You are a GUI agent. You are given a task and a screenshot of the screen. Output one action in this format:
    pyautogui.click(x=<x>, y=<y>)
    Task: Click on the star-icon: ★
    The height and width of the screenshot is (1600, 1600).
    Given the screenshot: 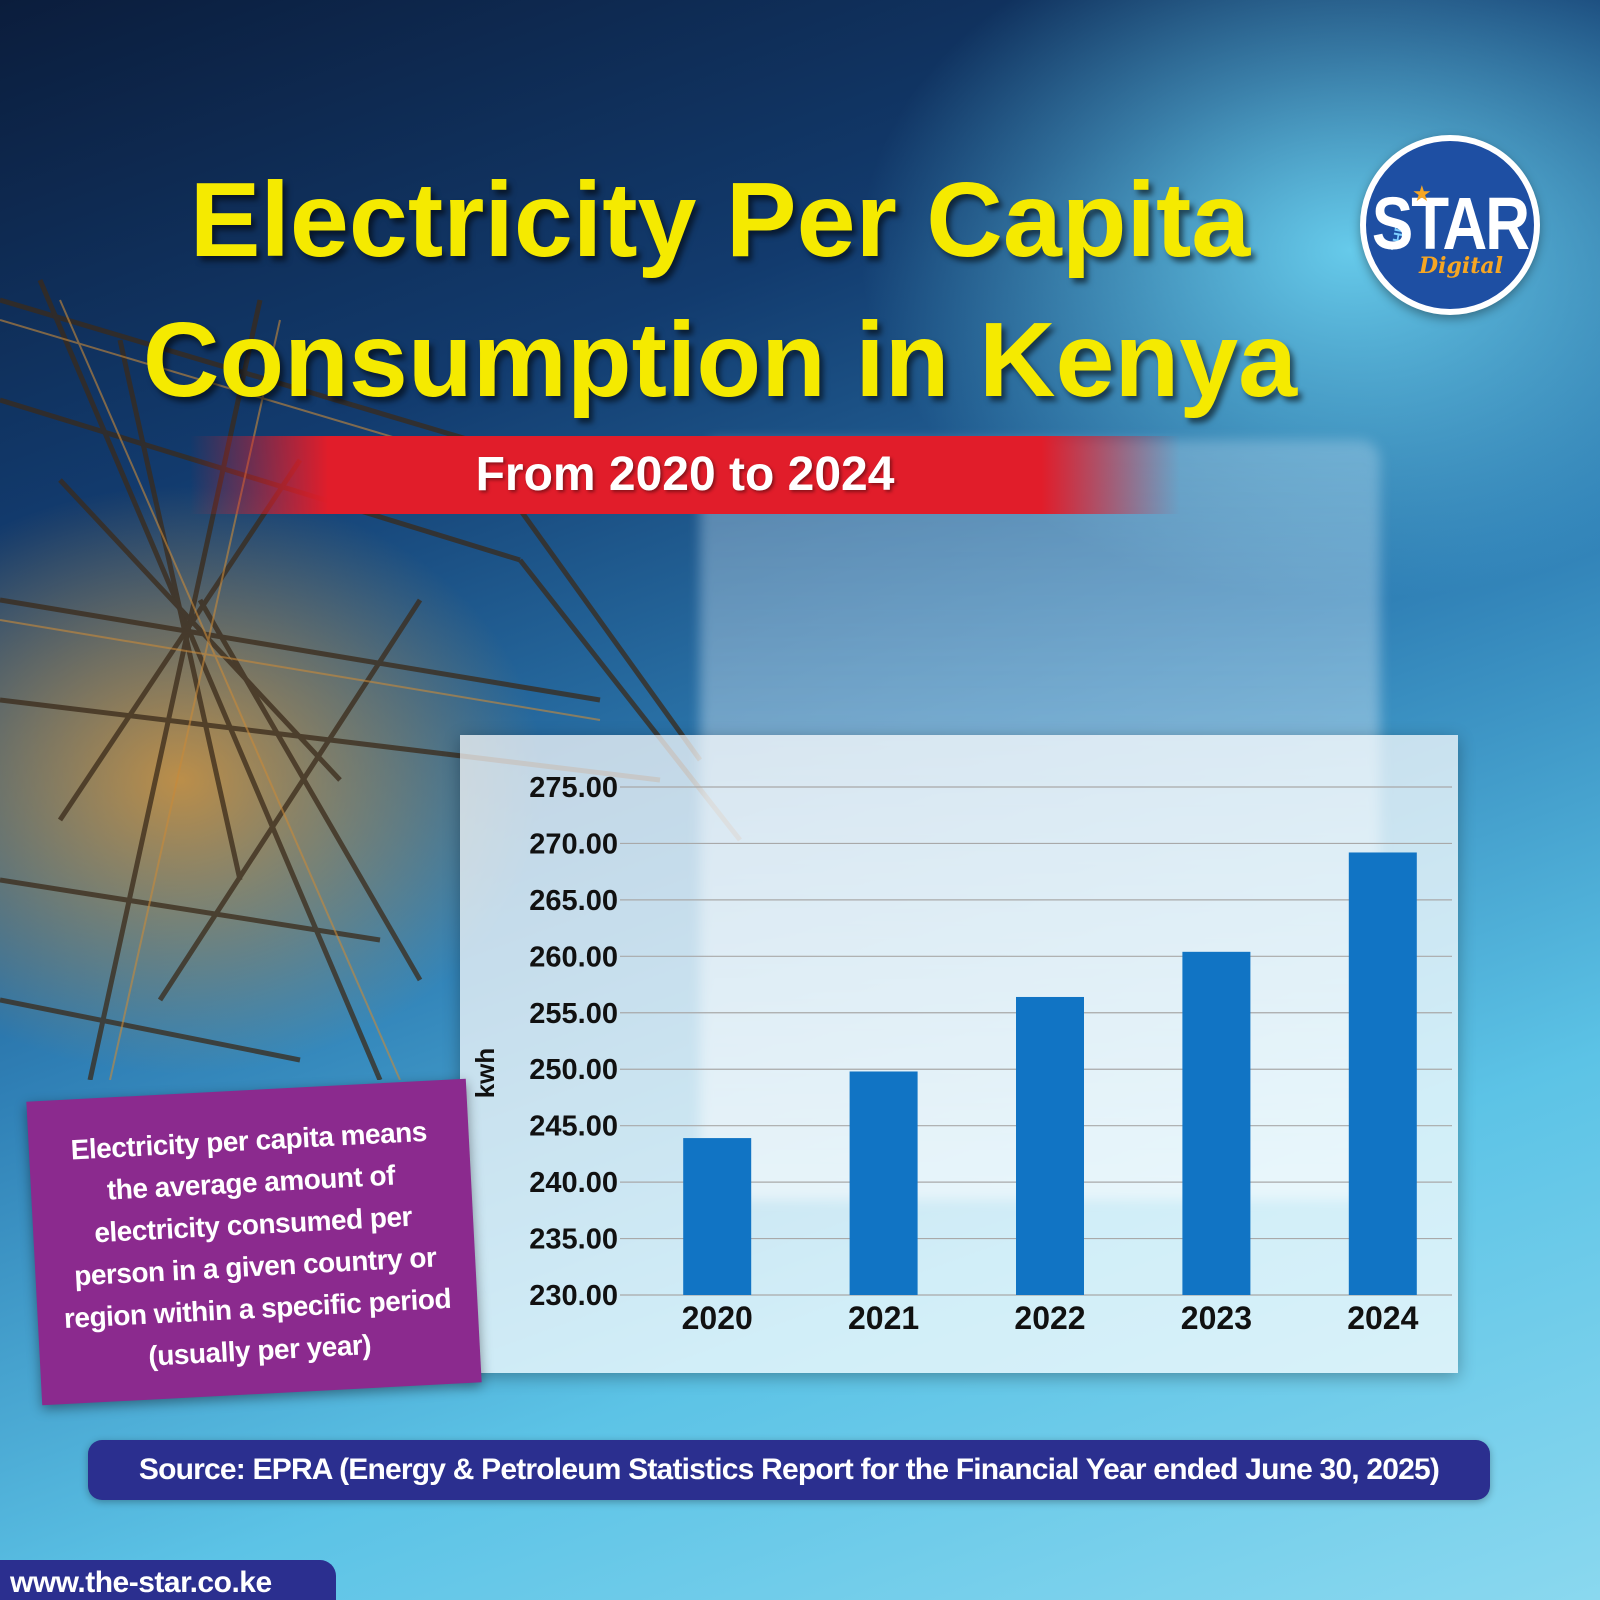 What is the action you would take?
    pyautogui.click(x=1422, y=193)
    